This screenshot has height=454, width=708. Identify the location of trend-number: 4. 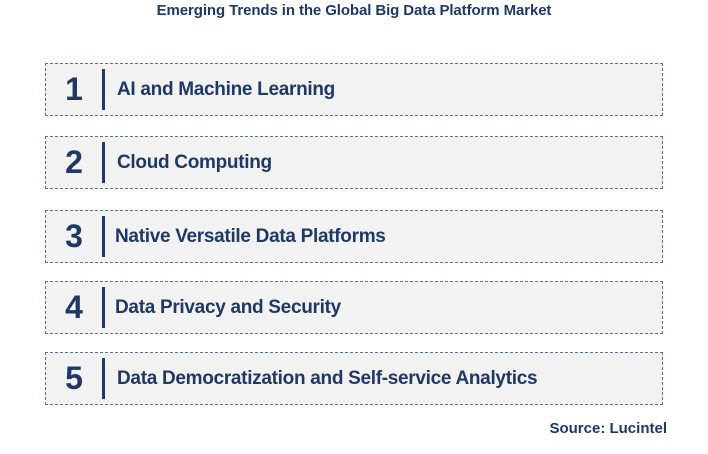
(74, 307).